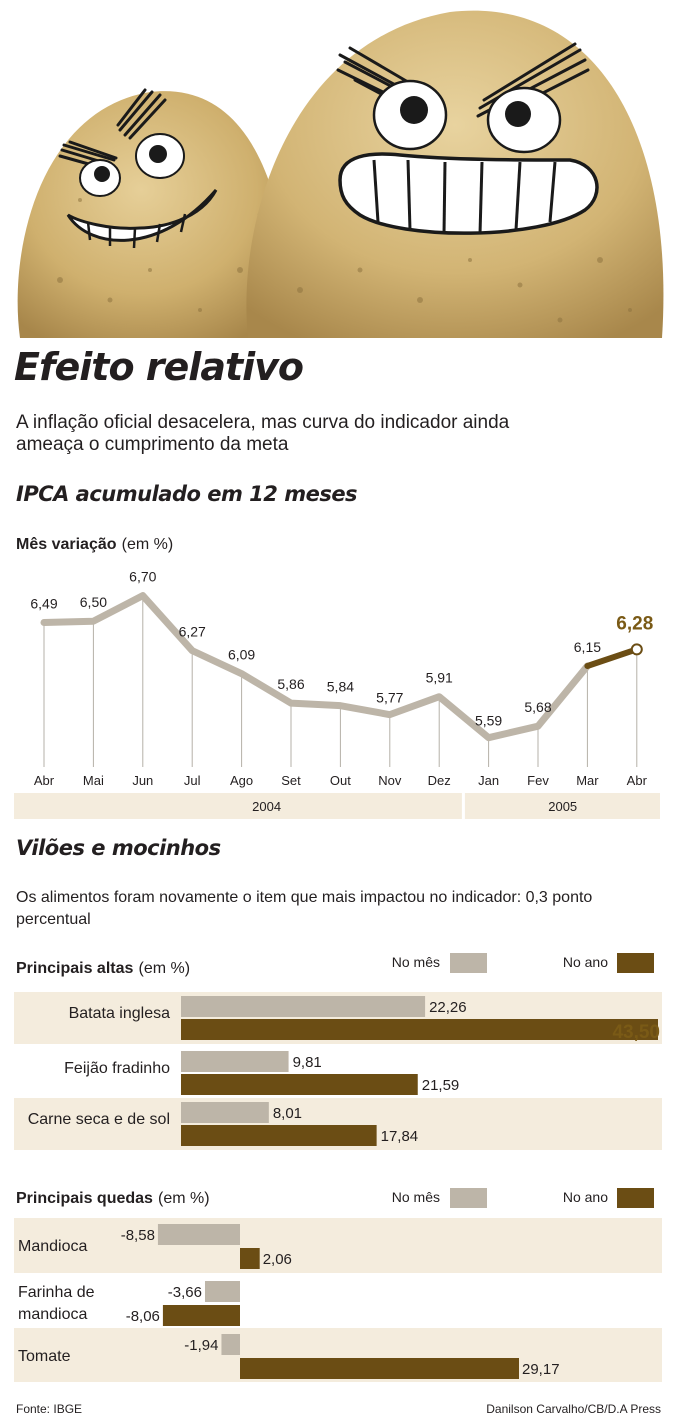 Image resolution: width=675 pixels, height=1422 pixels. I want to click on x-tick-label: Out, so click(340, 780).